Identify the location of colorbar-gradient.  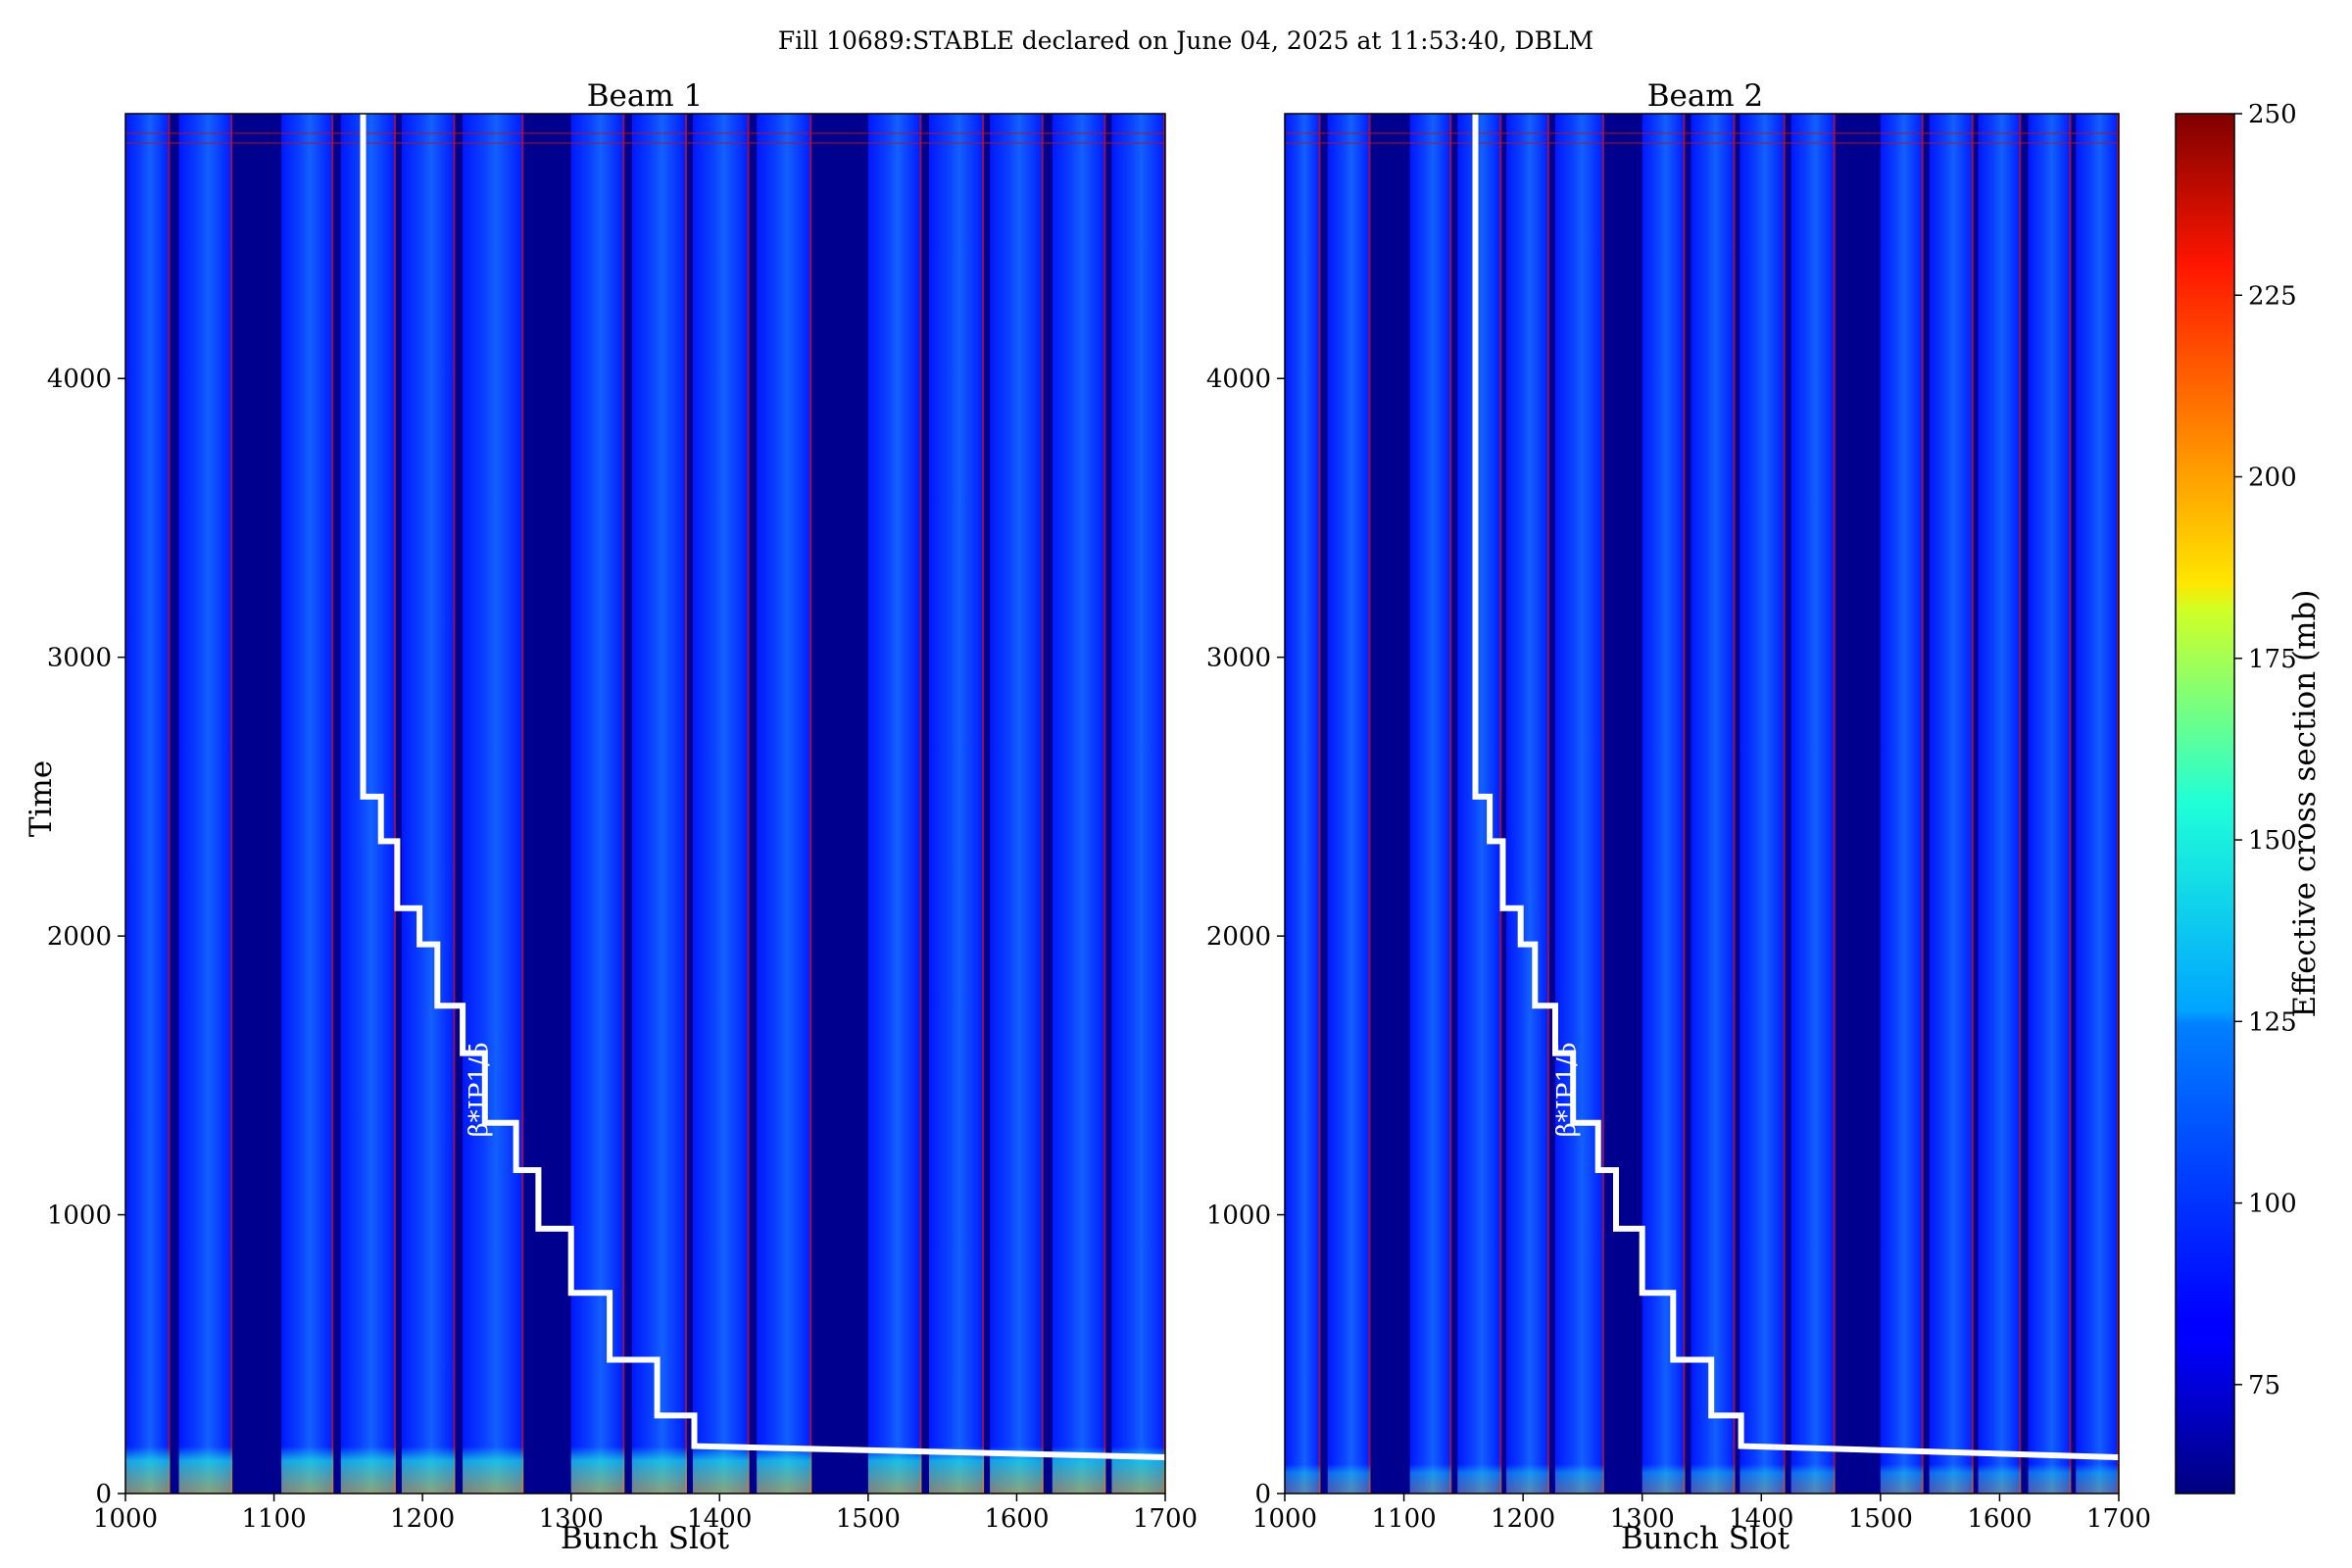
(2205, 803).